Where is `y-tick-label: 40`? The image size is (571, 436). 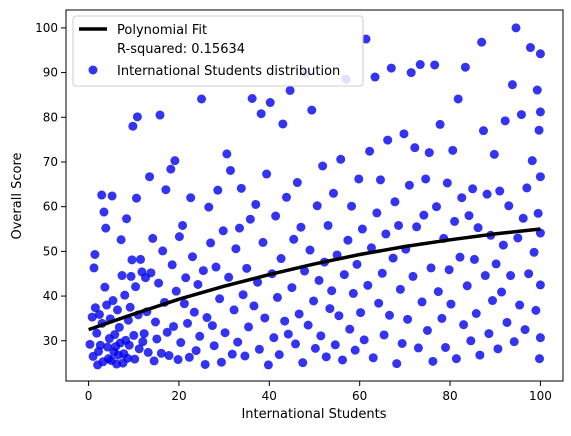 y-tick-label: 40 is located at coordinates (50, 296).